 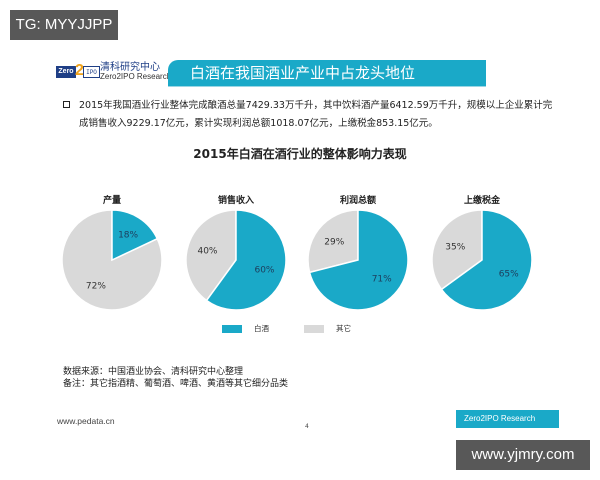 I want to click on watermark-bottom: www.yjmry.com, so click(x=523, y=455).